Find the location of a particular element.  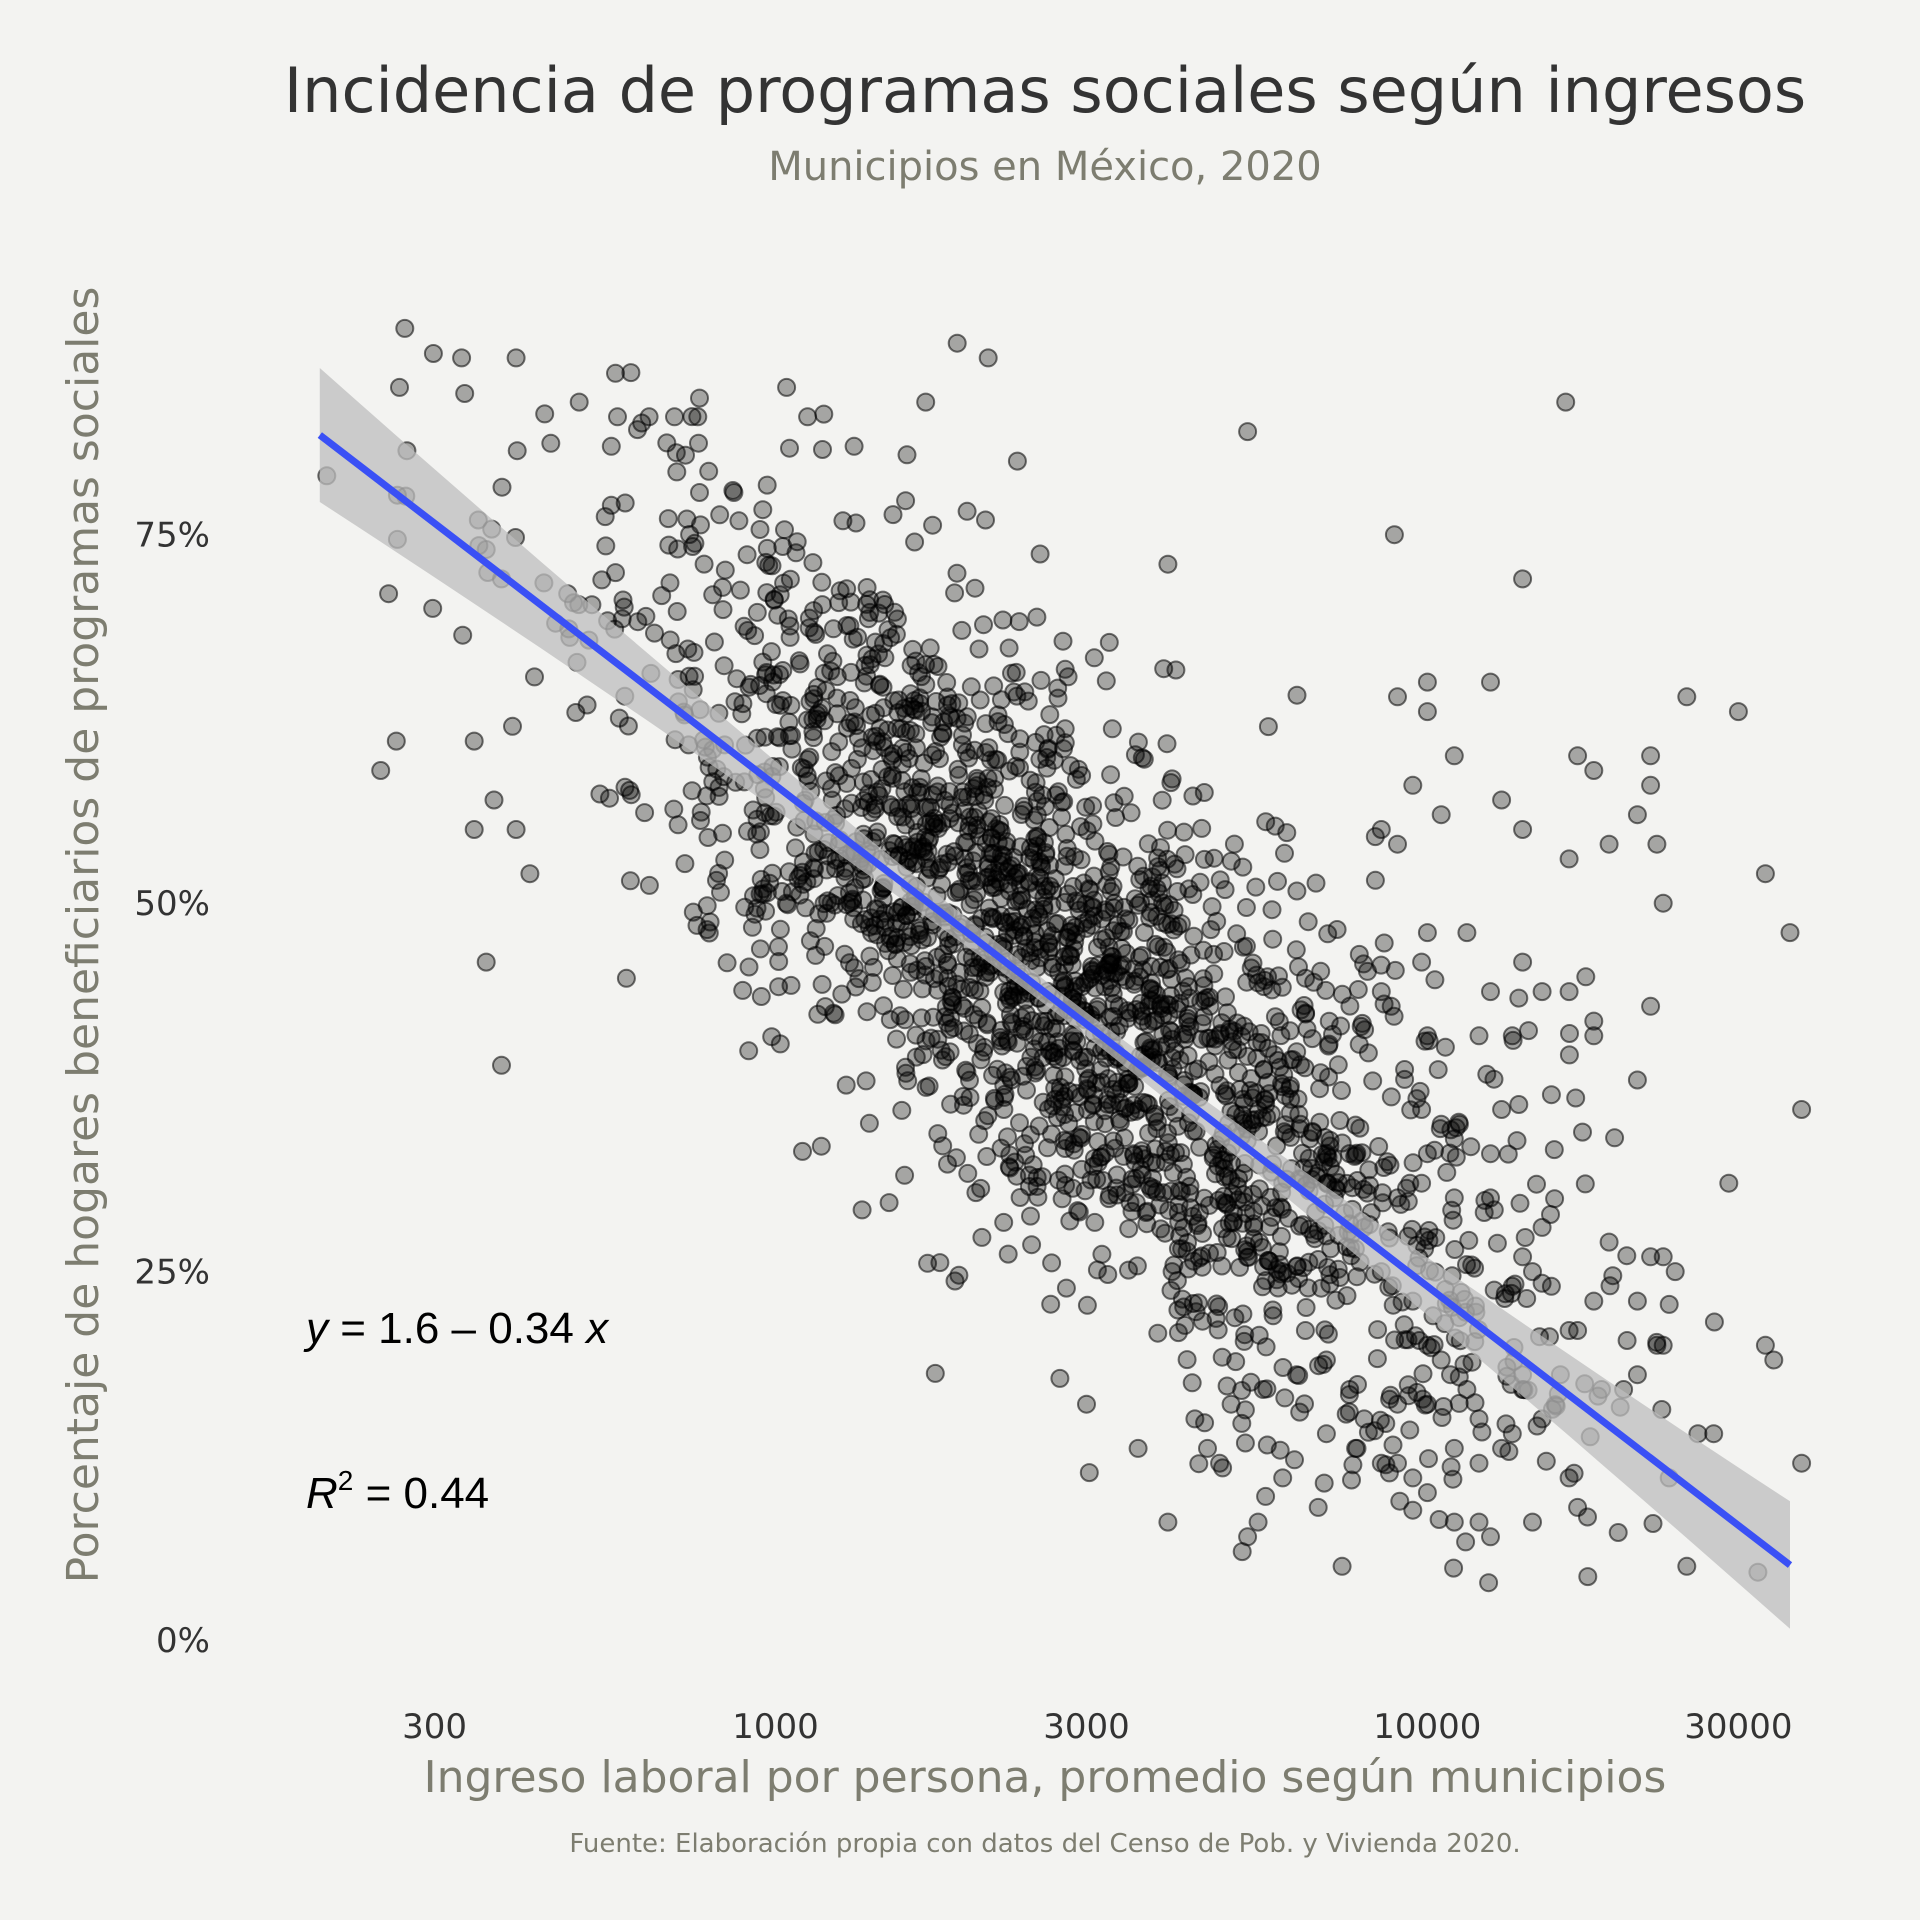

y-tick-label: 0% is located at coordinates (183, 1641).